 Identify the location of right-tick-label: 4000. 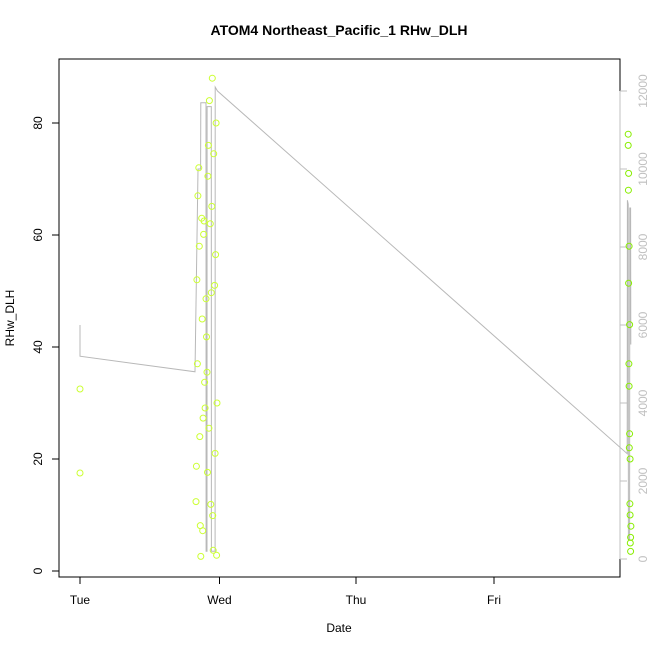
(643, 402).